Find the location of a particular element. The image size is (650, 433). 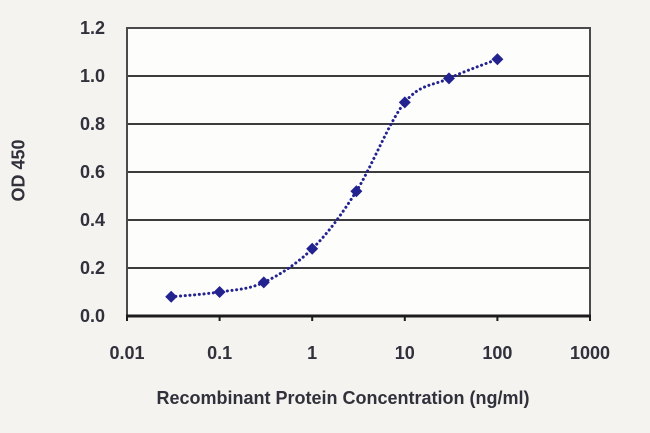

y-tick-label: 0.0 is located at coordinates (92, 316).